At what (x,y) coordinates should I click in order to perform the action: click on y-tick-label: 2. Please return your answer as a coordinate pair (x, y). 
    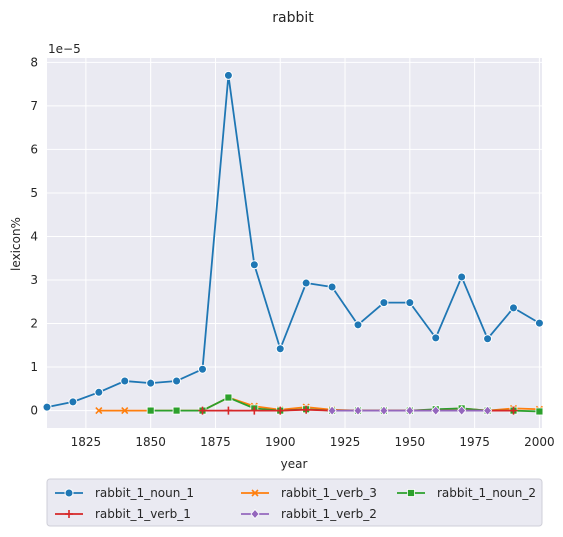
    Looking at the image, I should click on (34, 324).